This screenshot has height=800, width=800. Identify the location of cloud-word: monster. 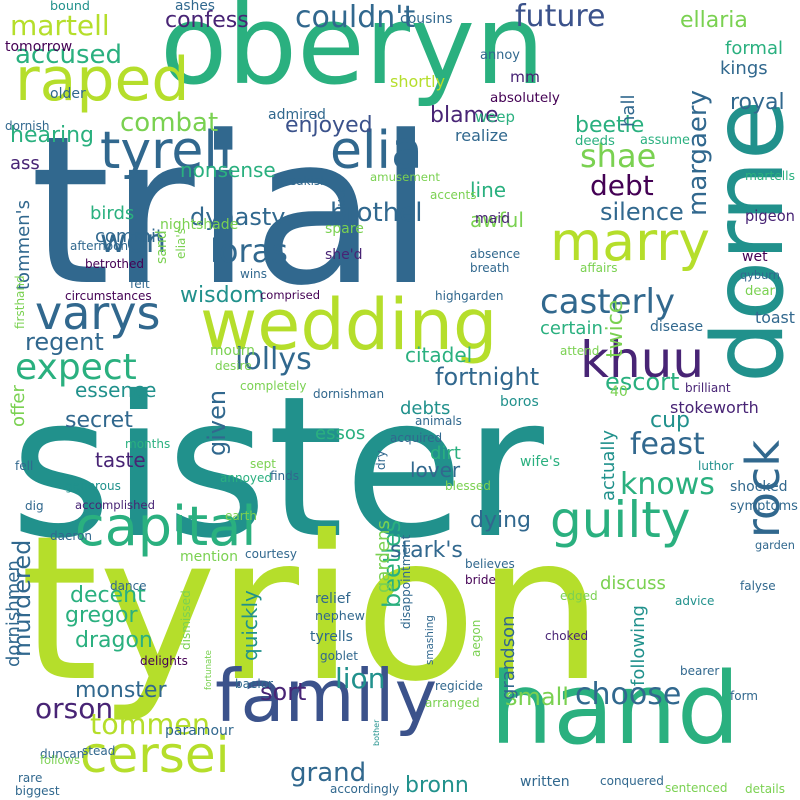
(121, 690).